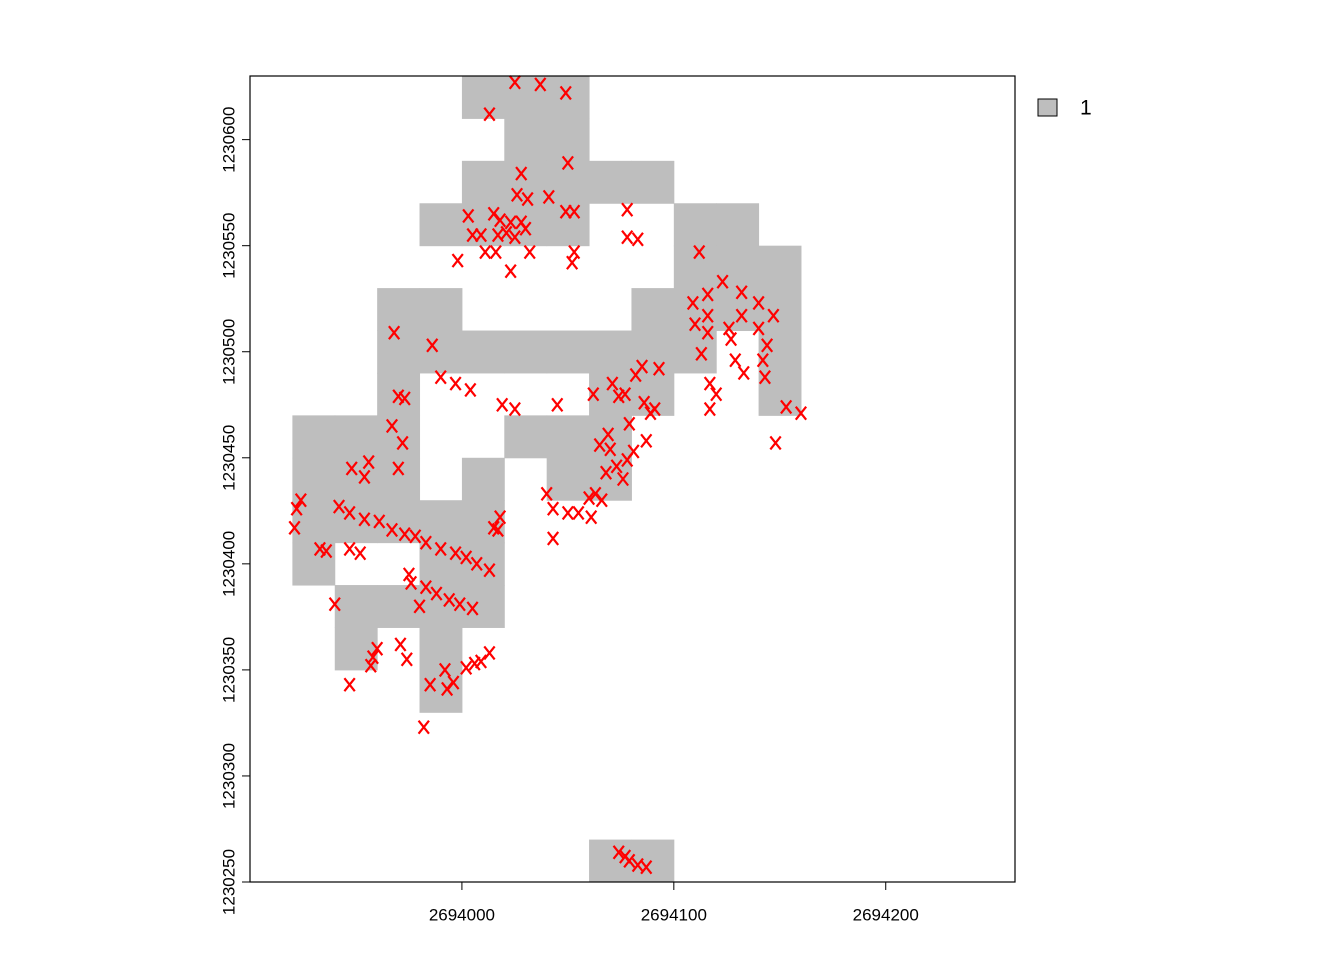 The width and height of the screenshot is (1344, 960). I want to click on y-tick-label: 1230400, so click(228, 564).